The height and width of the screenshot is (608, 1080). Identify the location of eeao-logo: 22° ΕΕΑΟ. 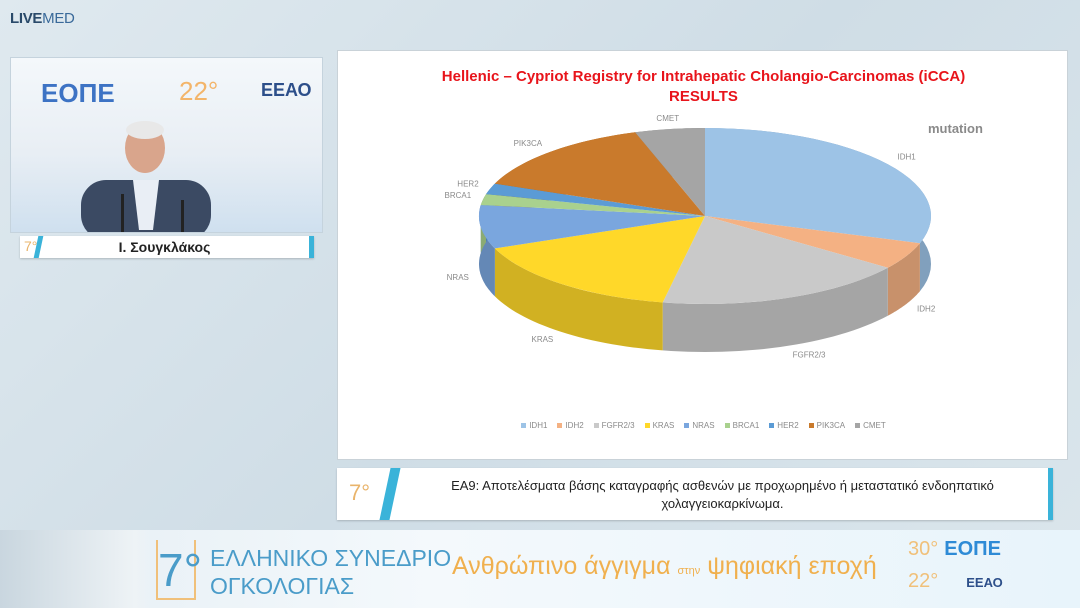
(955, 581).